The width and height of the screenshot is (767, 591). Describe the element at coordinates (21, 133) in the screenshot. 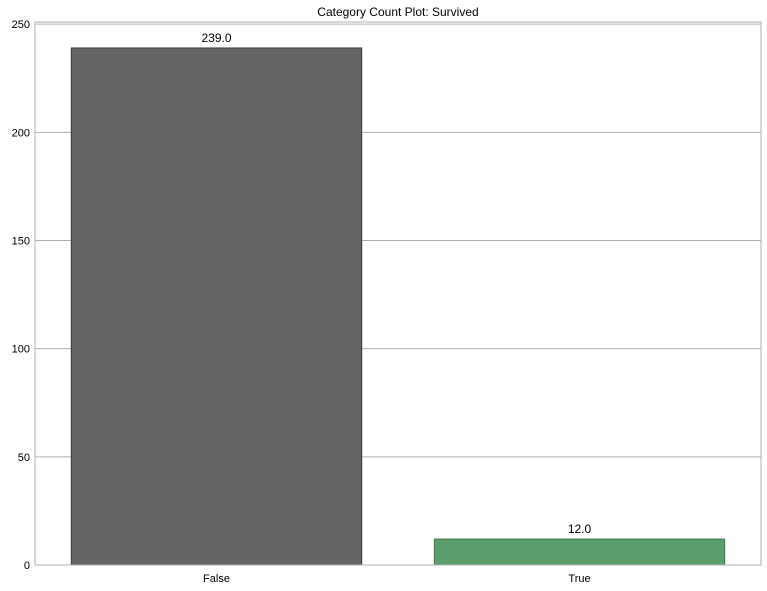

I see `ytick-label-200: 200` at that location.